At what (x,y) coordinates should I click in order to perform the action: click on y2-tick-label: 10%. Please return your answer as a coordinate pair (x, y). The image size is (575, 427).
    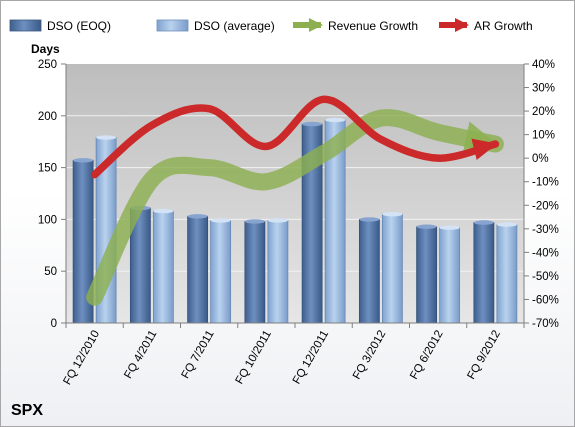
    Looking at the image, I should click on (543, 136).